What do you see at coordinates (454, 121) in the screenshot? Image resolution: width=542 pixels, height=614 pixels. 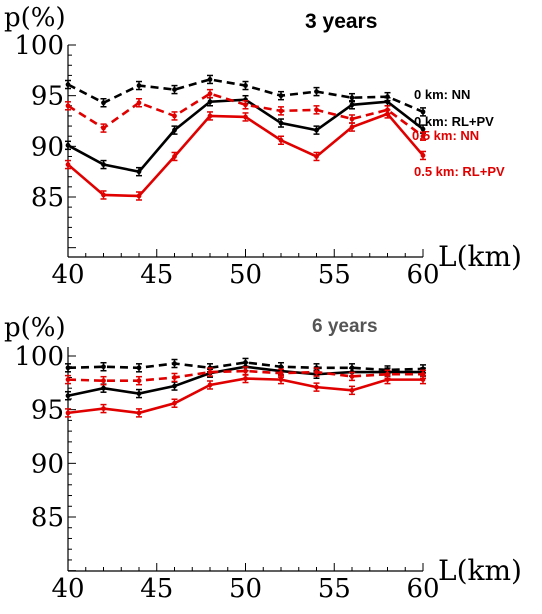 I see `legend-entry: 0 km: RL+PV` at bounding box center [454, 121].